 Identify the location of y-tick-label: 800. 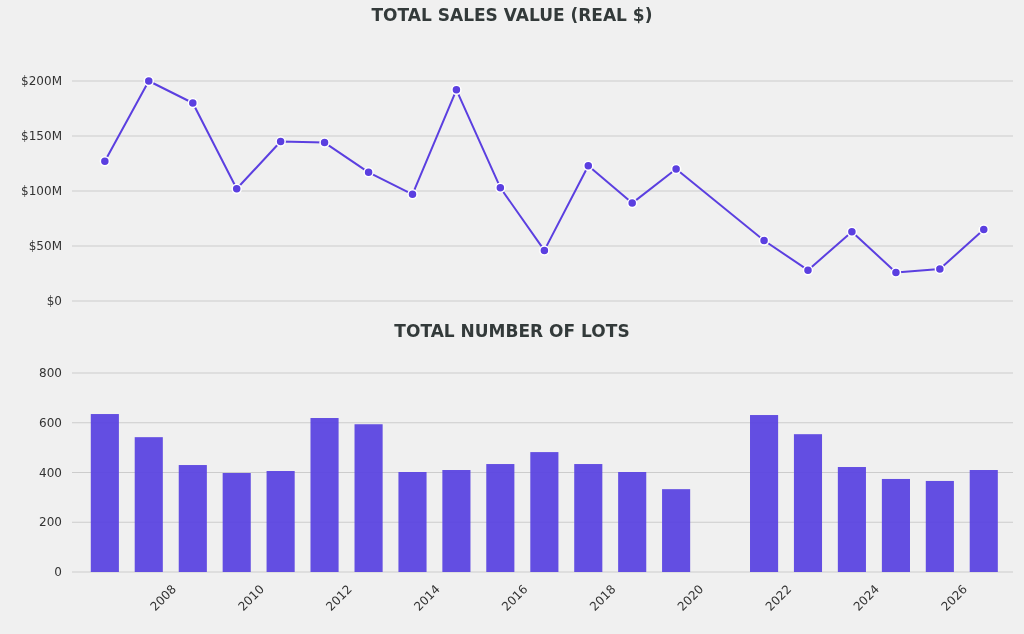
(50, 373).